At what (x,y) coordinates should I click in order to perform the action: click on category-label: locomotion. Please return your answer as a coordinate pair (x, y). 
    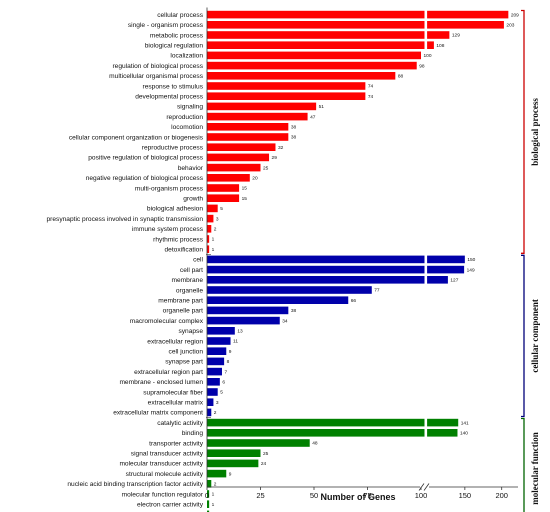
    Looking at the image, I should click on (187, 127).